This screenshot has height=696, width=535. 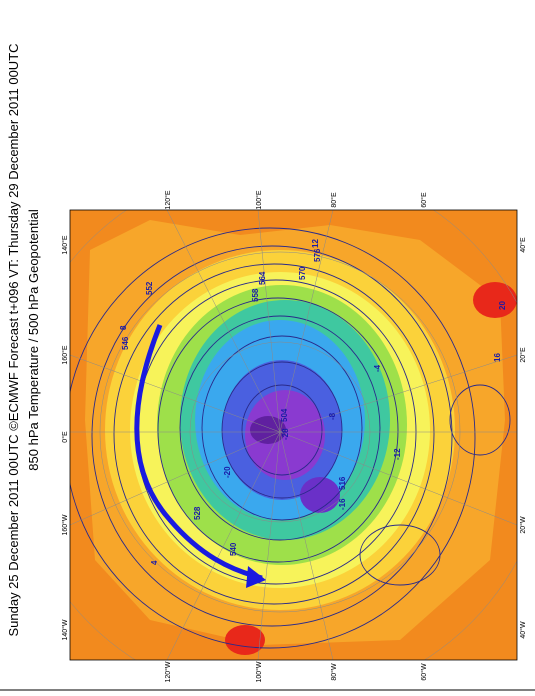 What do you see at coordinates (377, 368) in the screenshot?
I see `contour-label: -4` at bounding box center [377, 368].